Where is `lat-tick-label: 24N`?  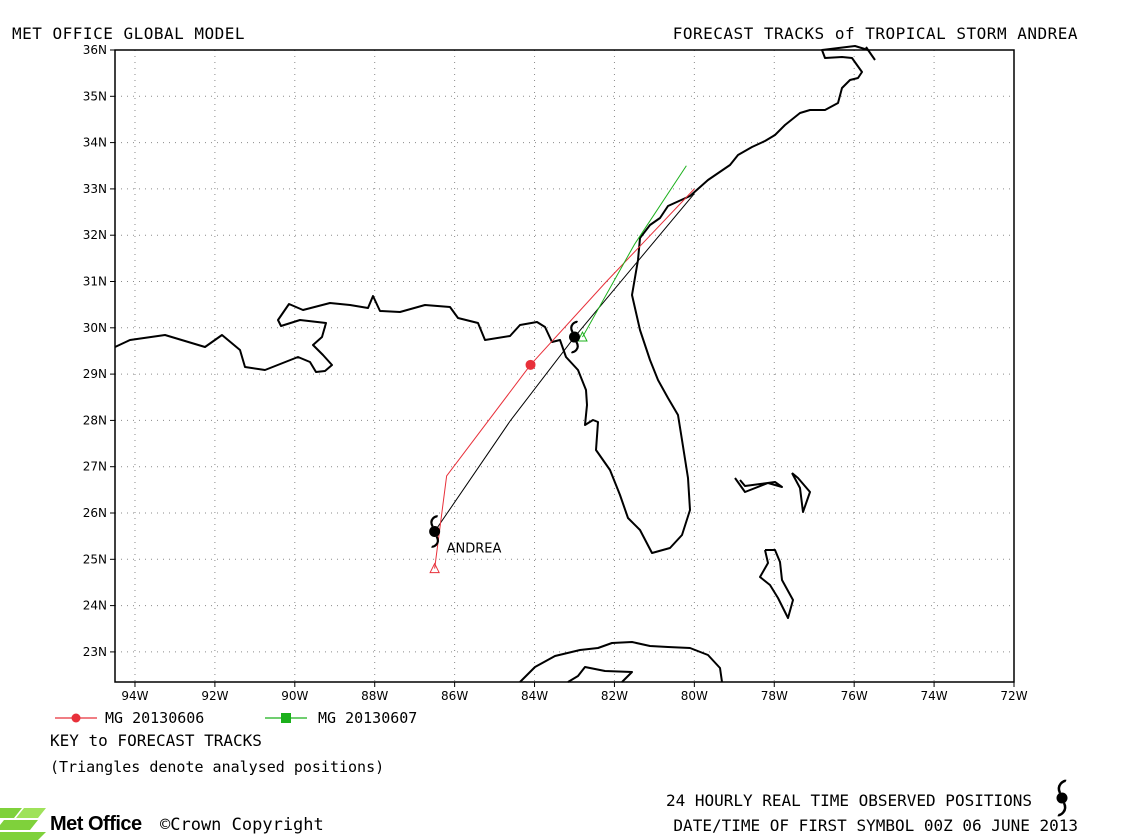
lat-tick-label: 24N is located at coordinates (95, 606).